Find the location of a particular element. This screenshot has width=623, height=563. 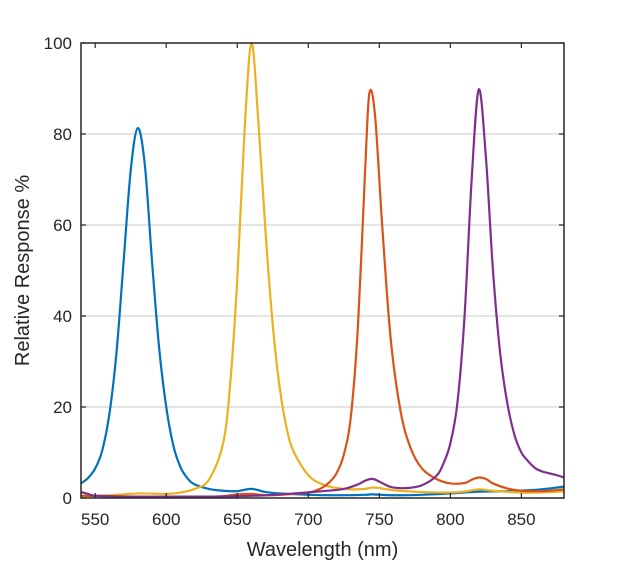

x-tick-label-650: 650 is located at coordinates (237, 519).